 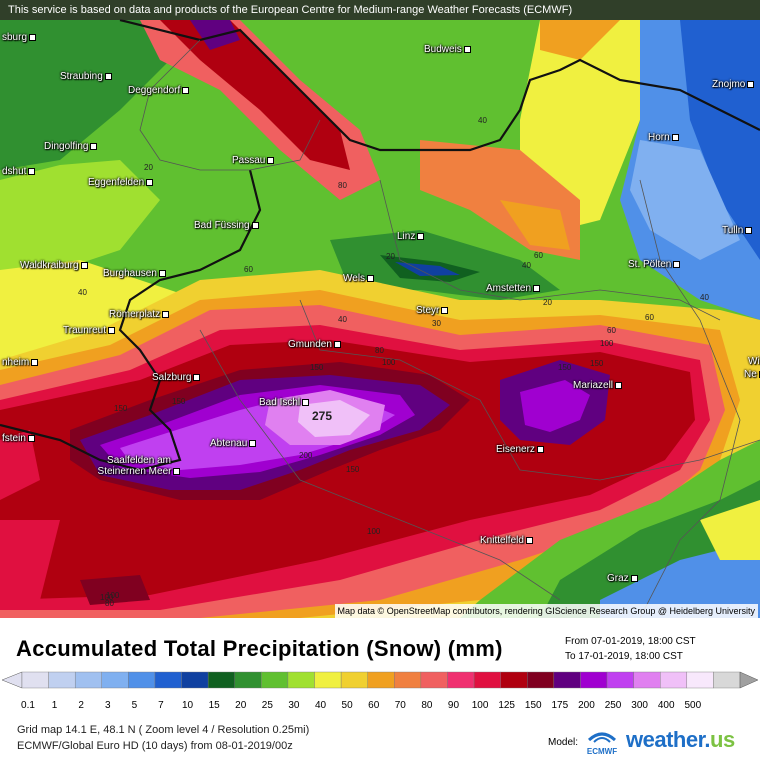 What do you see at coordinates (401, 705) in the screenshot?
I see `legend-tick-label: 70` at bounding box center [401, 705].